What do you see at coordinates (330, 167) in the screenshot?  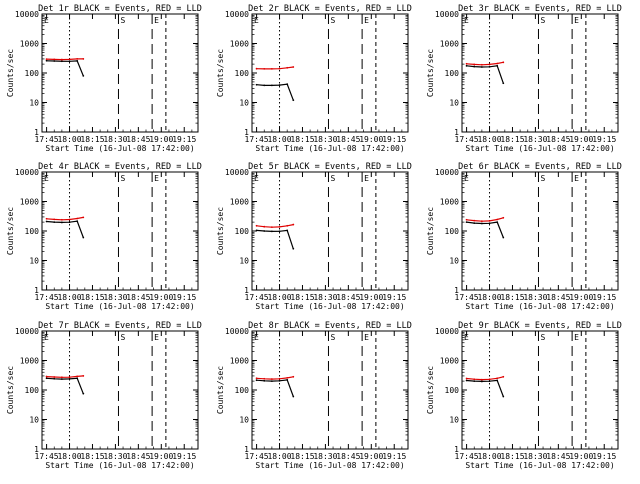 I see `chart-title: Det 5r BLACK = Events, RED = LLD` at bounding box center [330, 167].